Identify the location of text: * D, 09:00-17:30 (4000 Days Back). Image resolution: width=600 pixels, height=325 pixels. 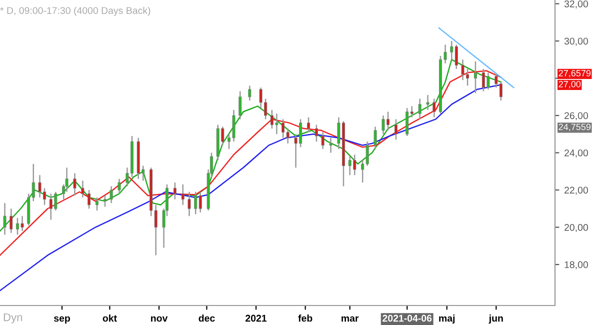
(75, 11).